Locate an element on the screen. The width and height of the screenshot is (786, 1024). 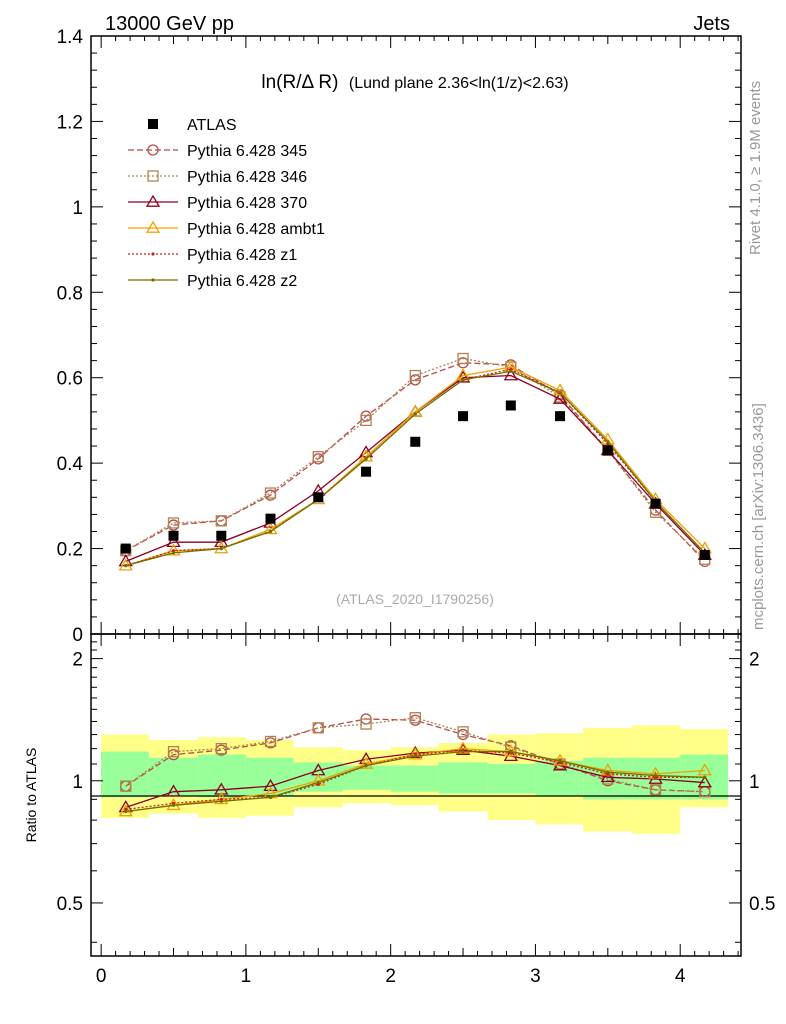
main-ytick-label: 0.4 is located at coordinates (70, 464).